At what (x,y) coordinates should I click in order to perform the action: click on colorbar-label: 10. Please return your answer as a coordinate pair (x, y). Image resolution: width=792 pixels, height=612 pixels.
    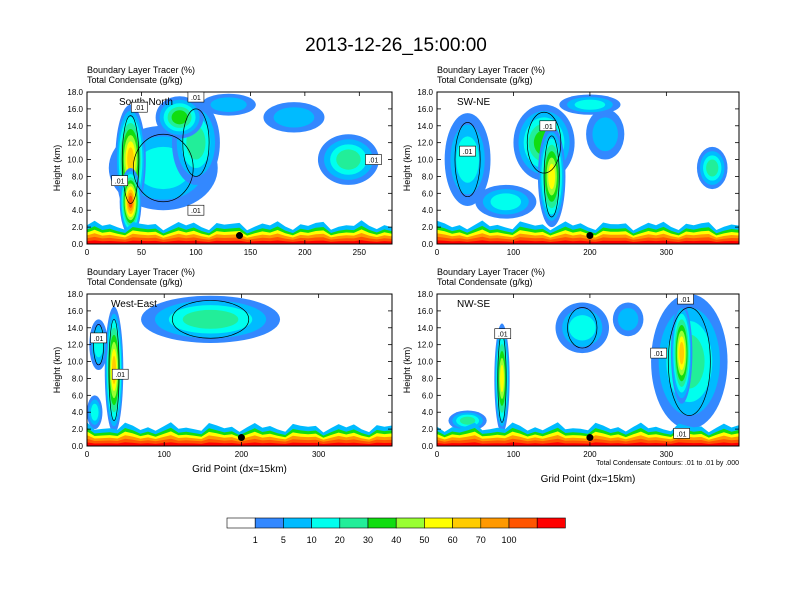
    Looking at the image, I should click on (312, 540).